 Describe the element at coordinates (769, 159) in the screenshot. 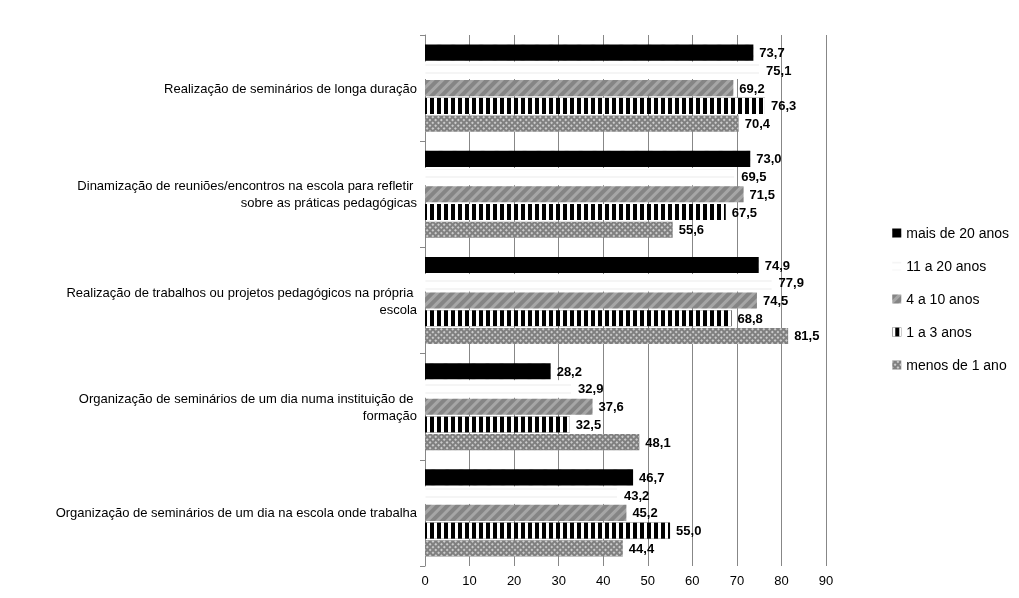

I see `data-label: 73,0` at that location.